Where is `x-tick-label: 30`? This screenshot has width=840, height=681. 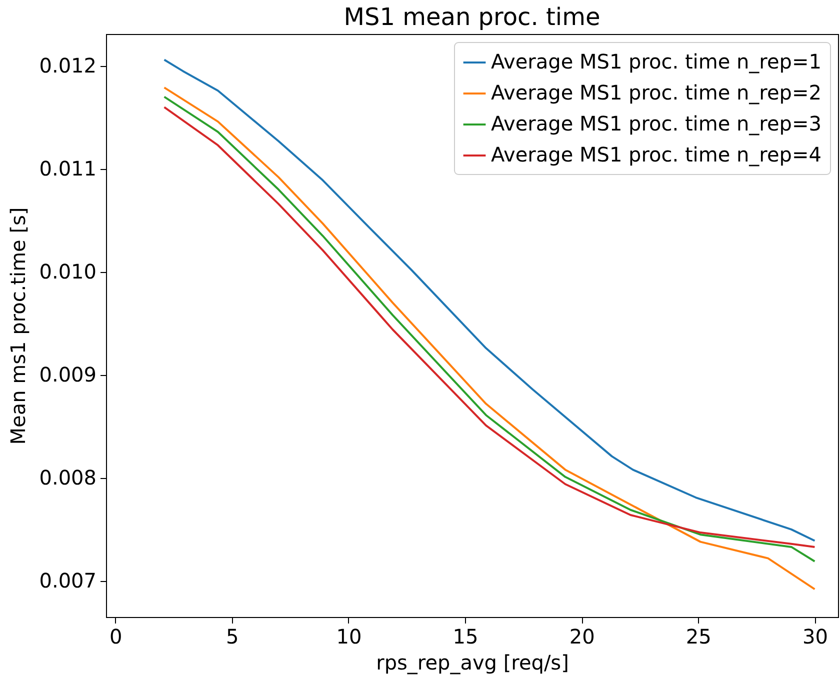 x-tick-label: 30 is located at coordinates (815, 636).